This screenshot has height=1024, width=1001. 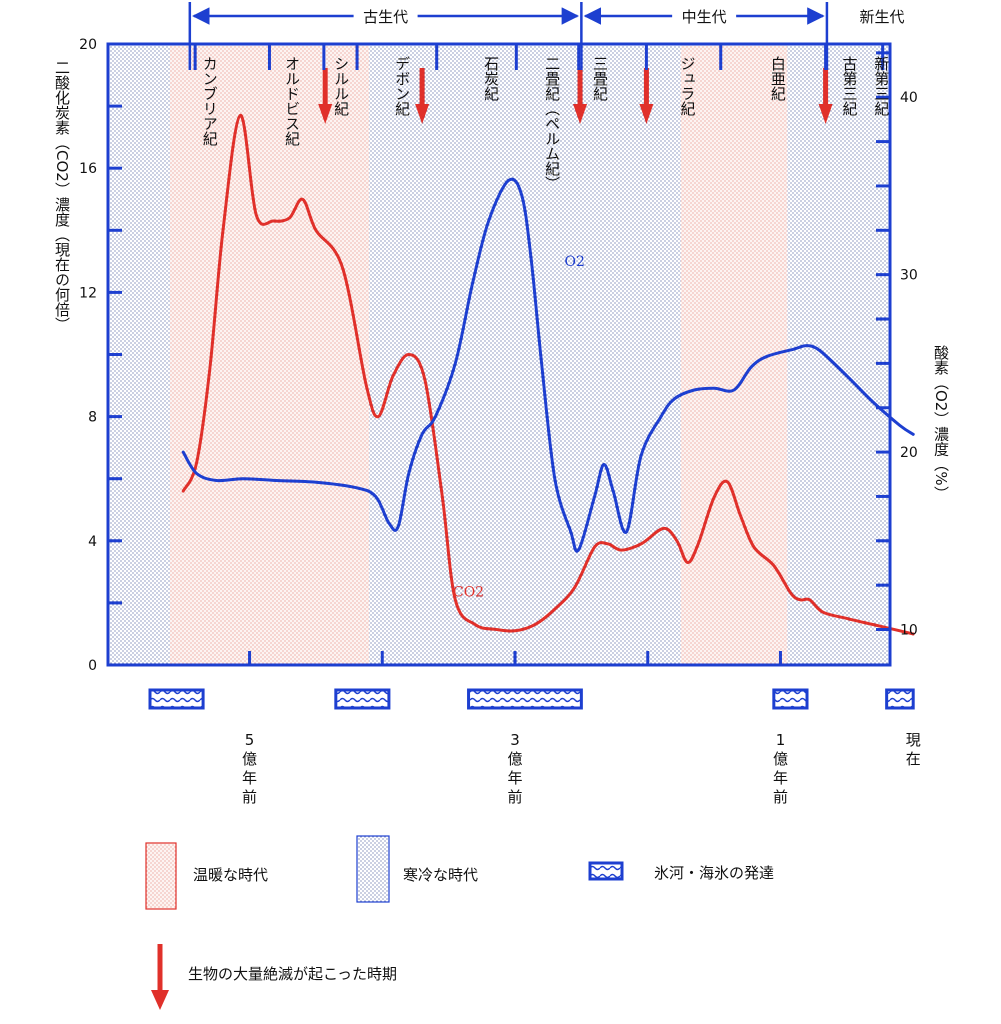 What do you see at coordinates (250, 740) in the screenshot?
I see `time-axis-label: 5` at bounding box center [250, 740].